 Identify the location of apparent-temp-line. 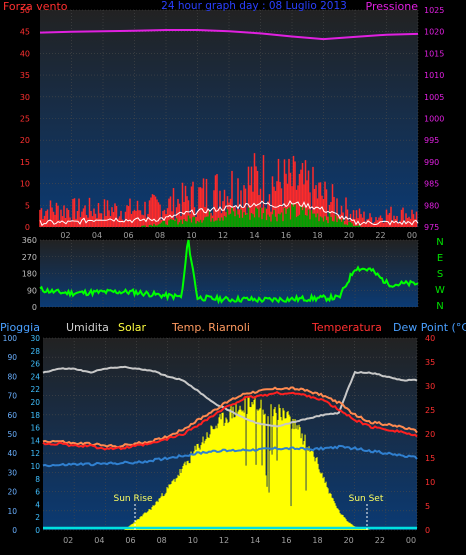
(230, 417).